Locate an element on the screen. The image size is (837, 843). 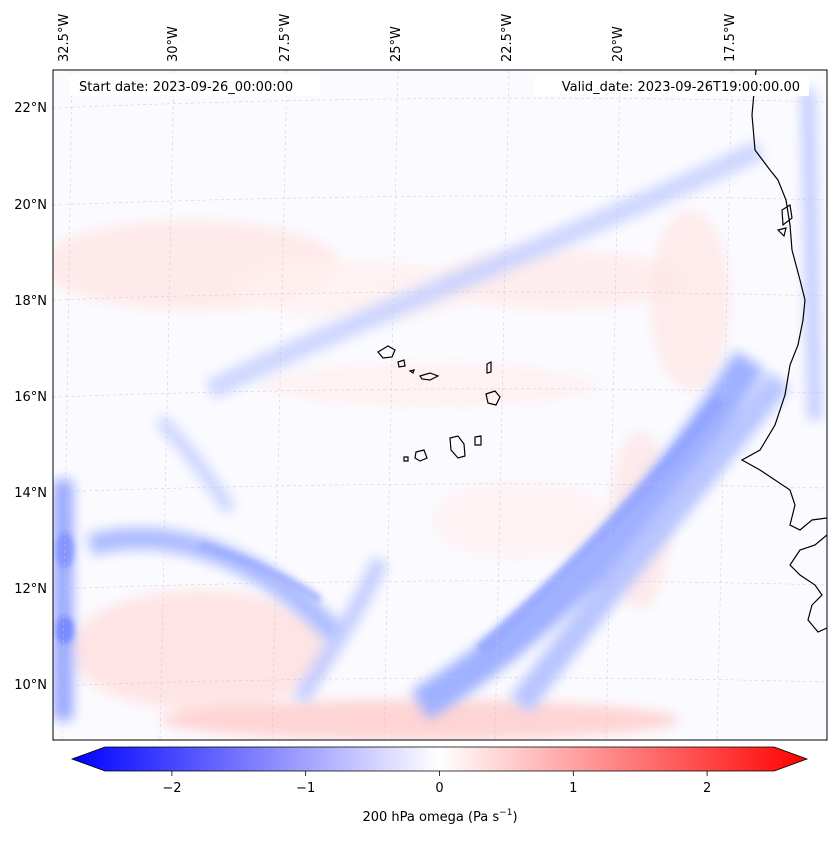
coastlines is located at coordinates (783, 351).